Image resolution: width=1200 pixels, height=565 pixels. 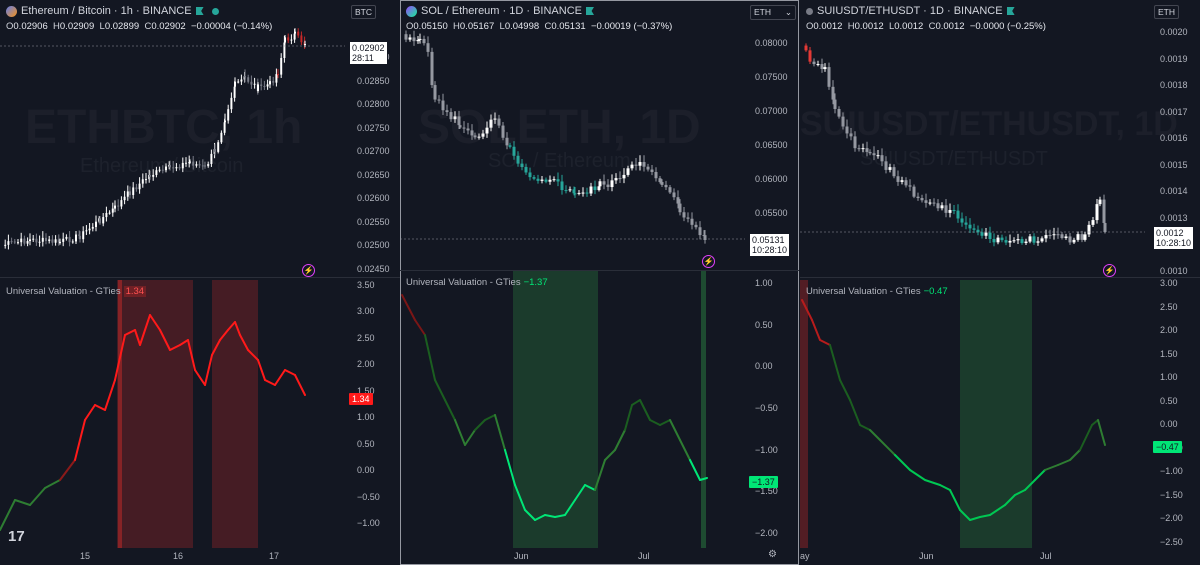 What do you see at coordinates (76, 291) in the screenshot?
I see `indicator-label: Universal Valuation - GTies 1.34` at bounding box center [76, 291].